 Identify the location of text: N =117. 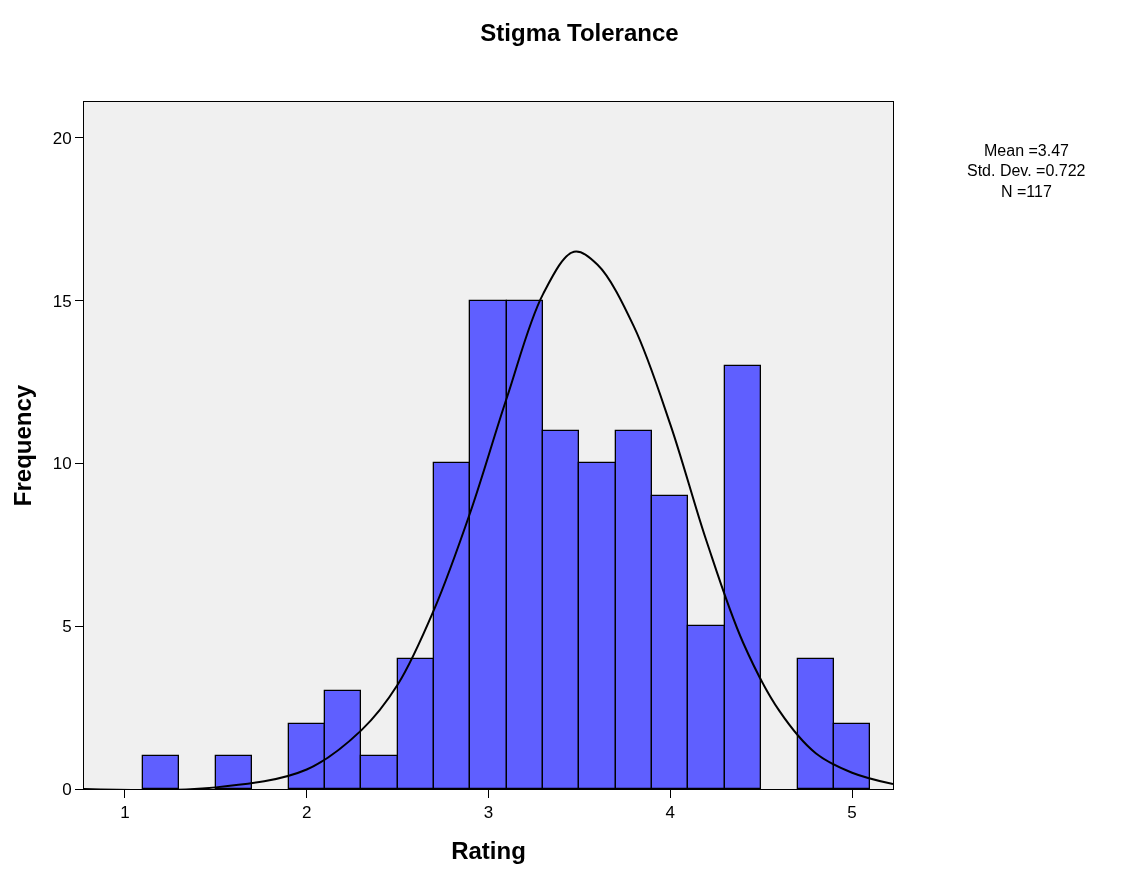
(1026, 191).